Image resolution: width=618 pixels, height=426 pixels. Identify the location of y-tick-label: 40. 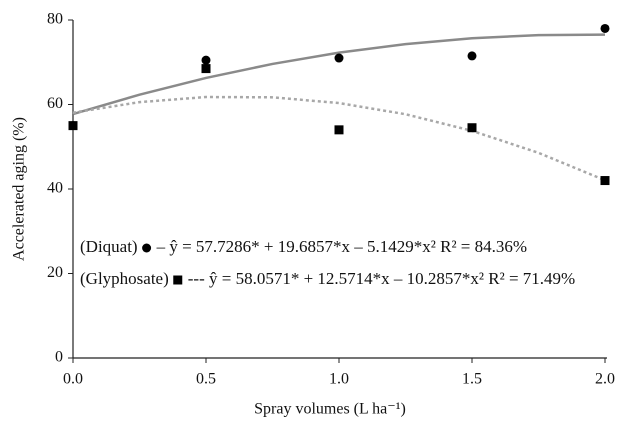
(55, 188).